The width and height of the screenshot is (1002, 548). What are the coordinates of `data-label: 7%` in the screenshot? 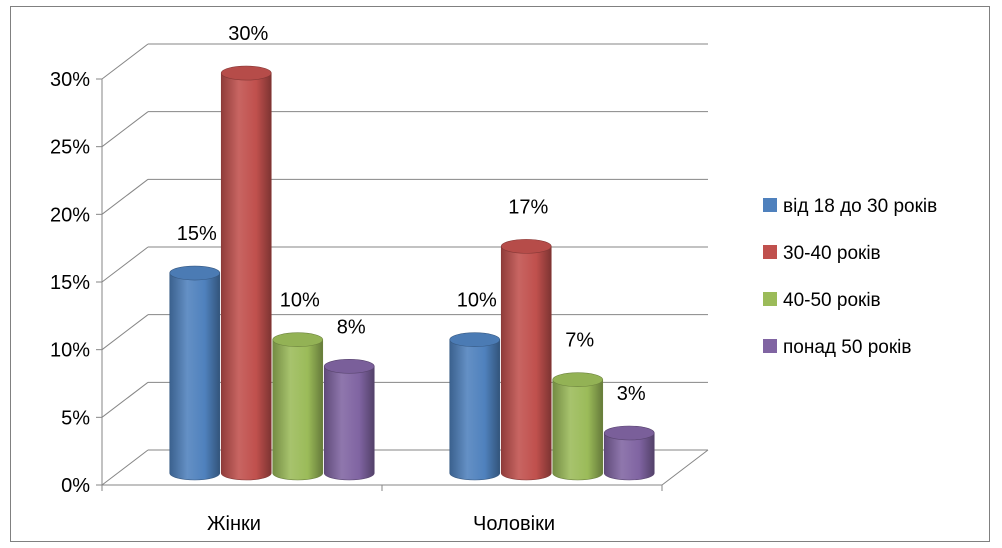 It's located at (579, 341).